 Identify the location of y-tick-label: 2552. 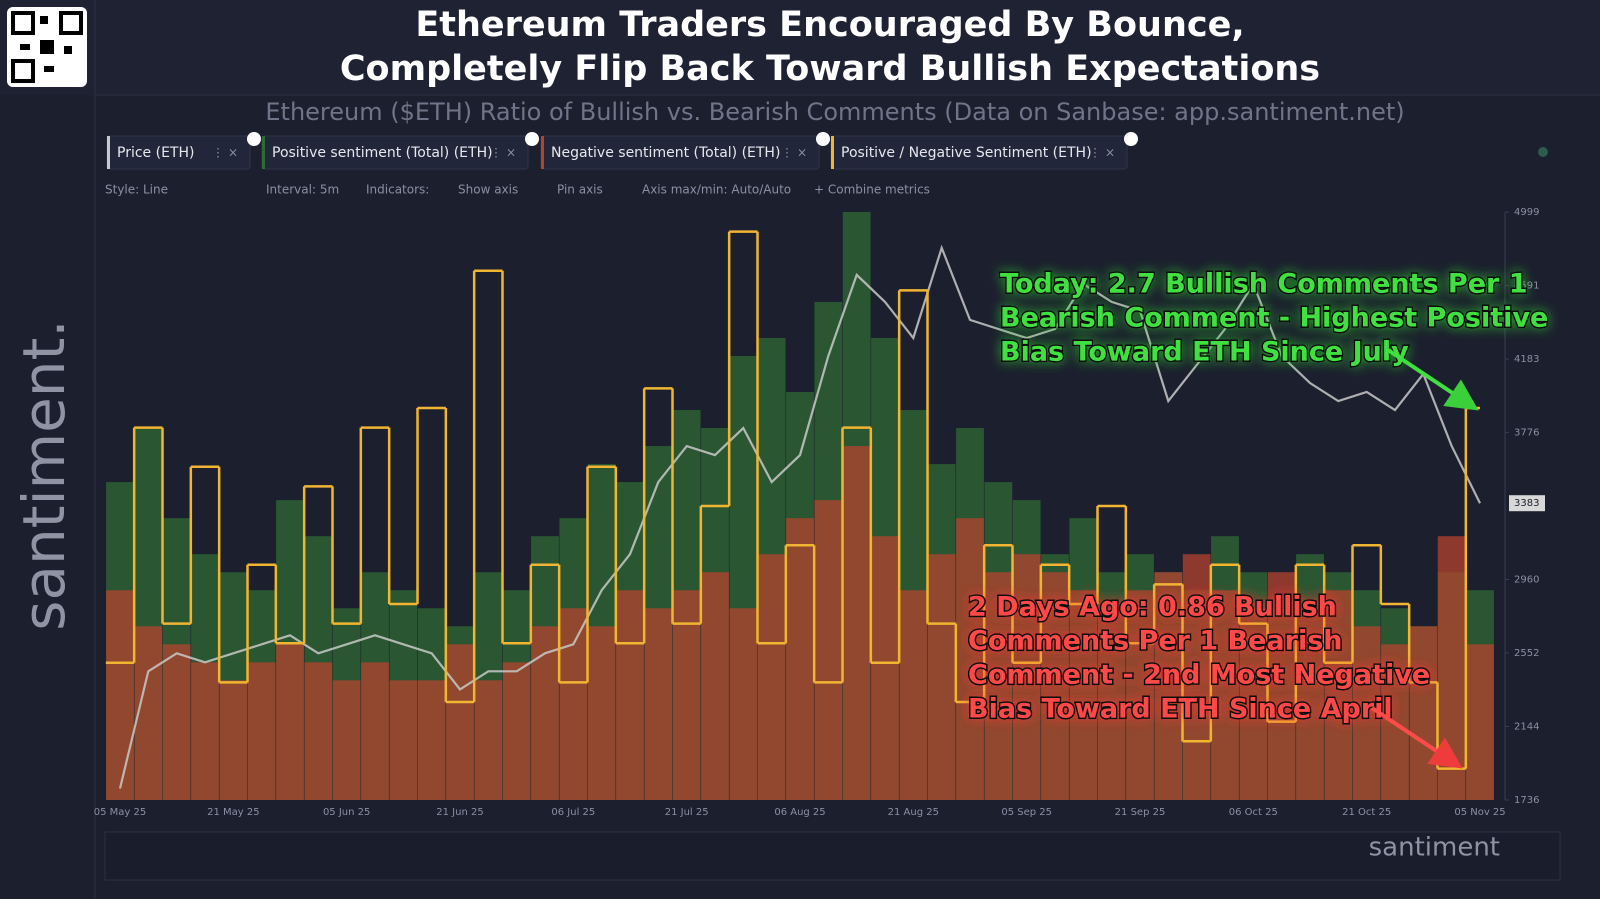
(1526, 653).